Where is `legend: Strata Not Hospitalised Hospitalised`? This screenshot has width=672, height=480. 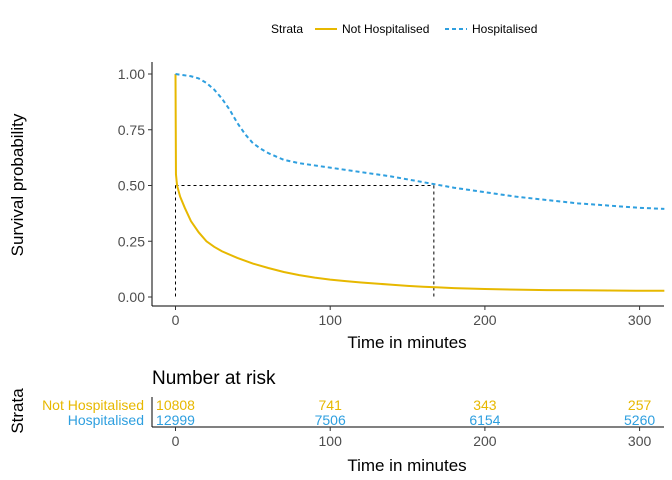 legend: Strata Not Hospitalised Hospitalised is located at coordinates (404, 29).